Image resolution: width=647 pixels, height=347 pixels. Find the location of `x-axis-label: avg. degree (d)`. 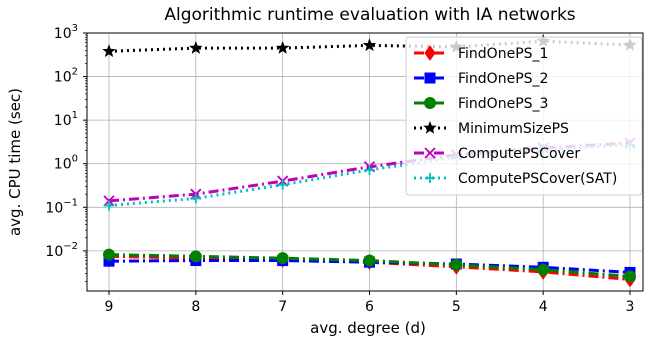

x-axis-label: avg. degree (d) is located at coordinates (368, 328).